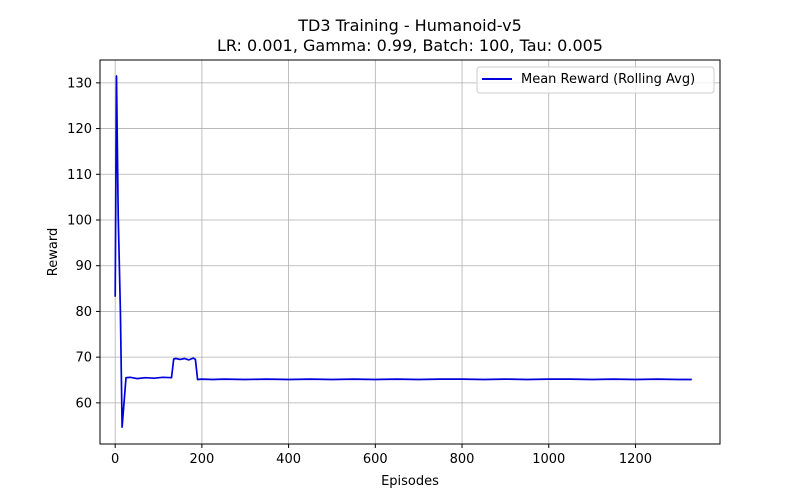  Describe the element at coordinates (410, 481) in the screenshot. I see `x-axis-label: Episodes` at that location.